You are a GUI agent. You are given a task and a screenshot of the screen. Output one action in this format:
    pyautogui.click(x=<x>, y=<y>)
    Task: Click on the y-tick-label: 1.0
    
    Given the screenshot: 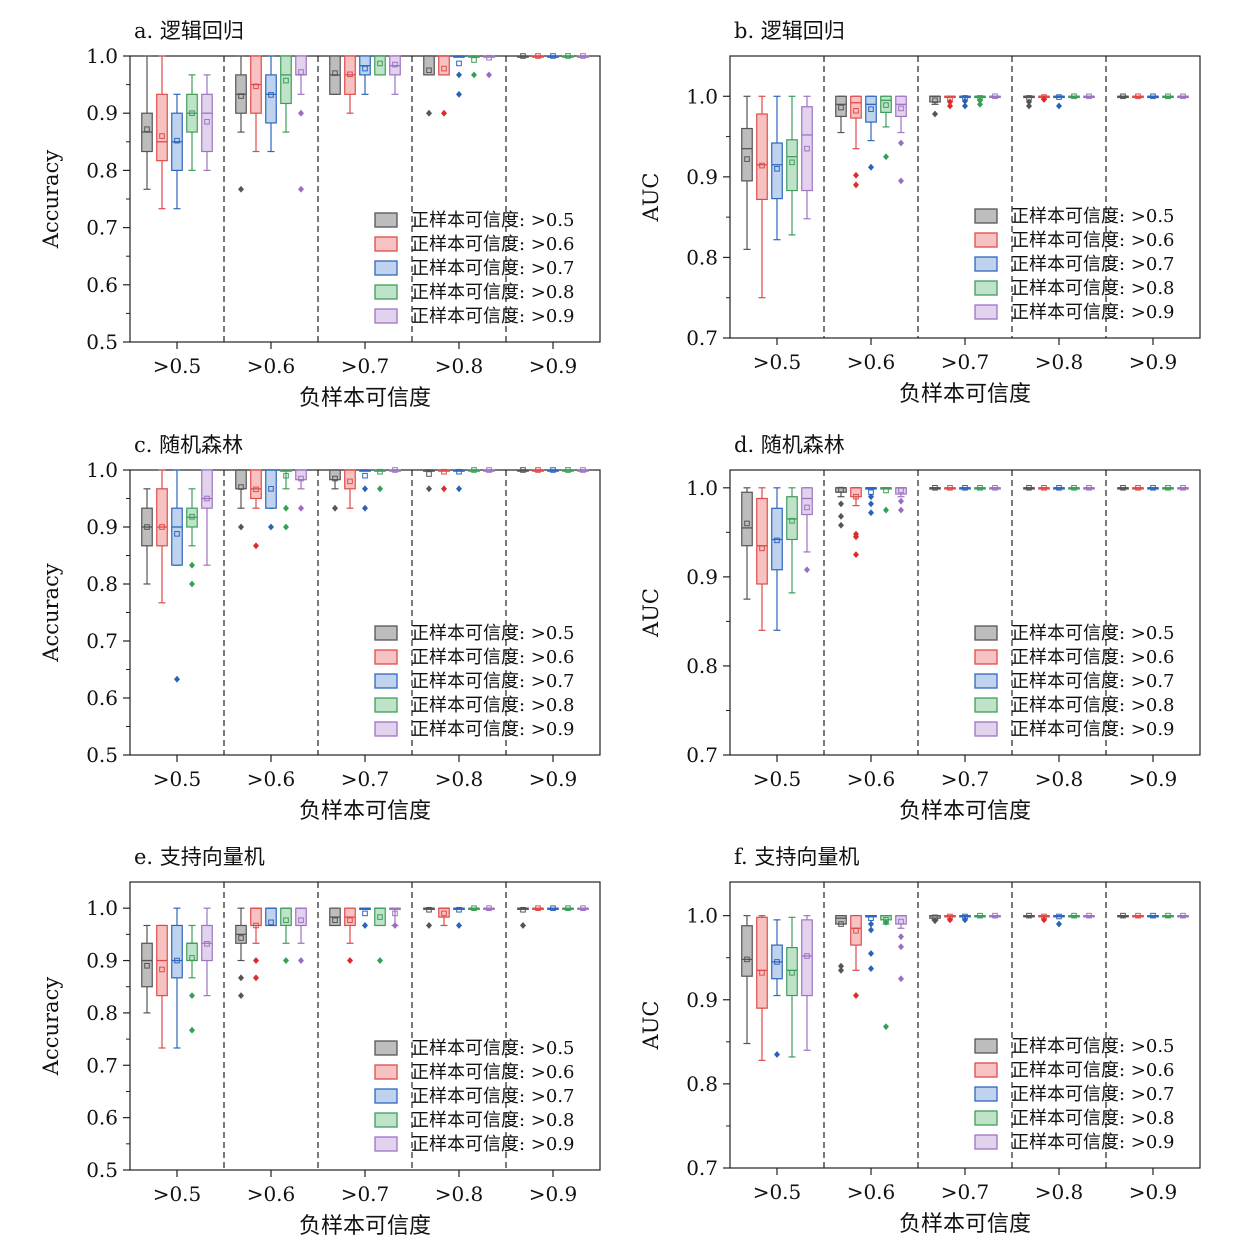 What is the action you would take?
    pyautogui.click(x=702, y=916)
    